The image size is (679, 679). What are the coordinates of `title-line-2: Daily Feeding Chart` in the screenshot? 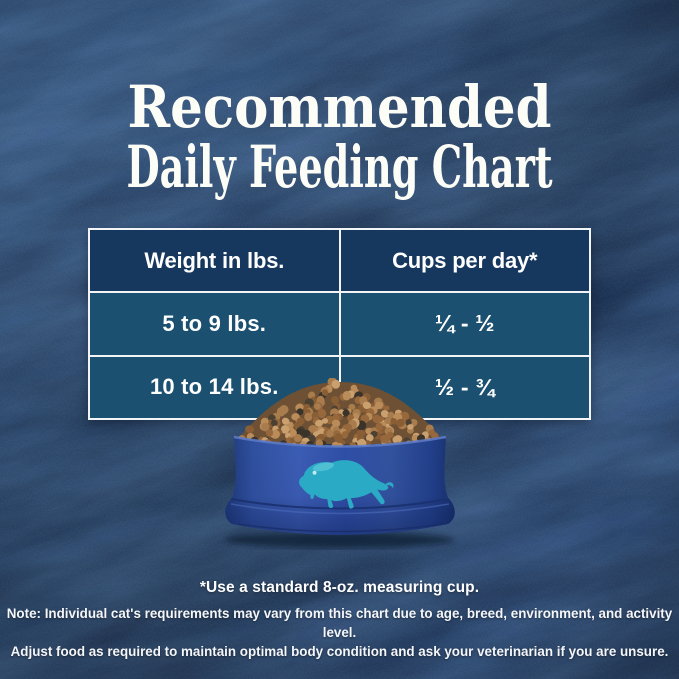 It's located at (340, 167).